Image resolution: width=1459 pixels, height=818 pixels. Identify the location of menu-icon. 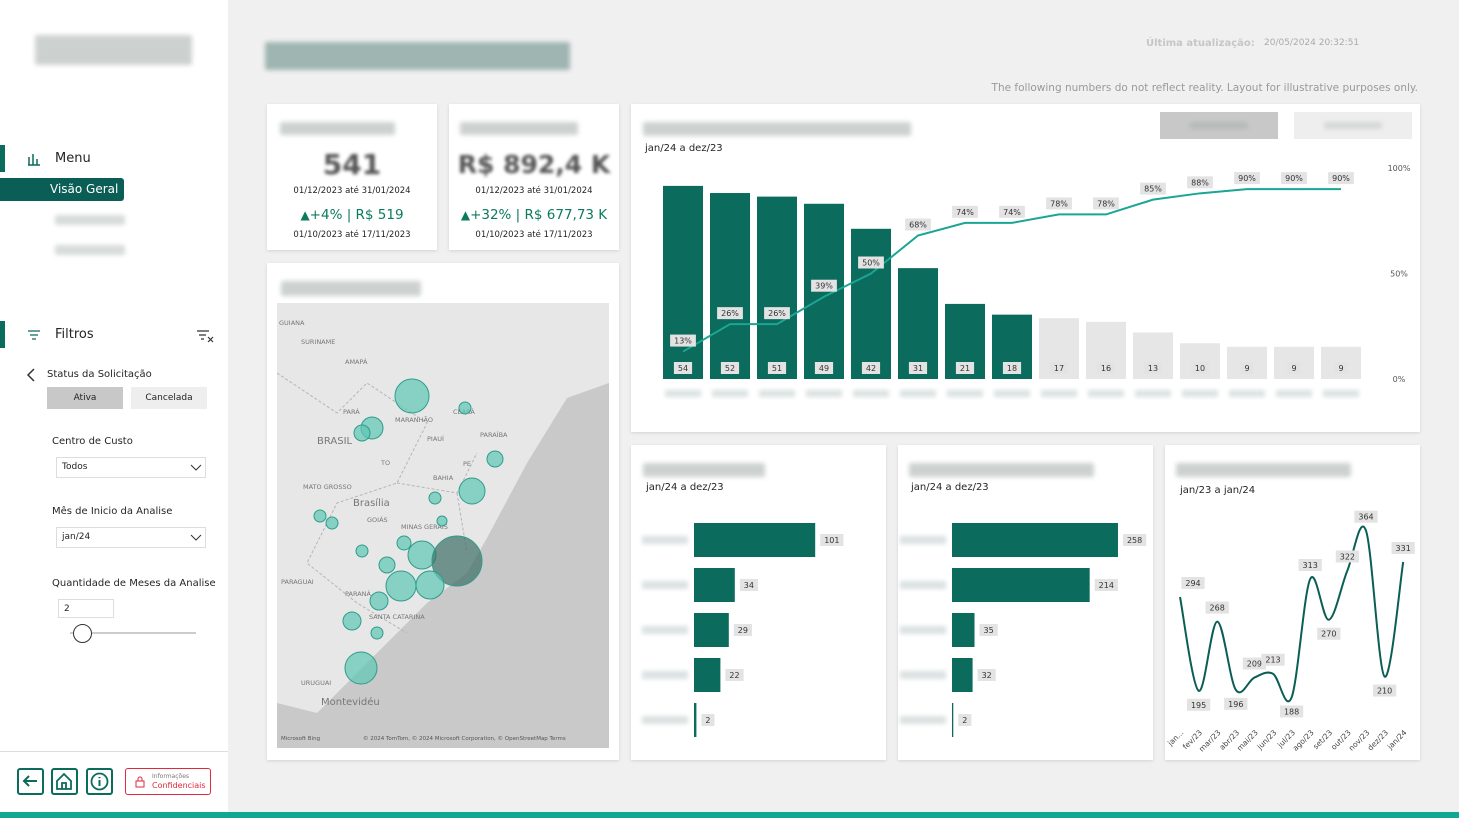
(34, 160).